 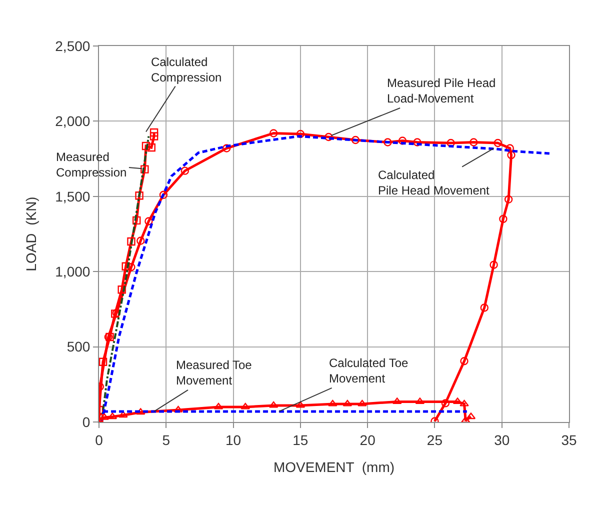 I want to click on annotation: Measured Toe Movement, so click(x=214, y=373).